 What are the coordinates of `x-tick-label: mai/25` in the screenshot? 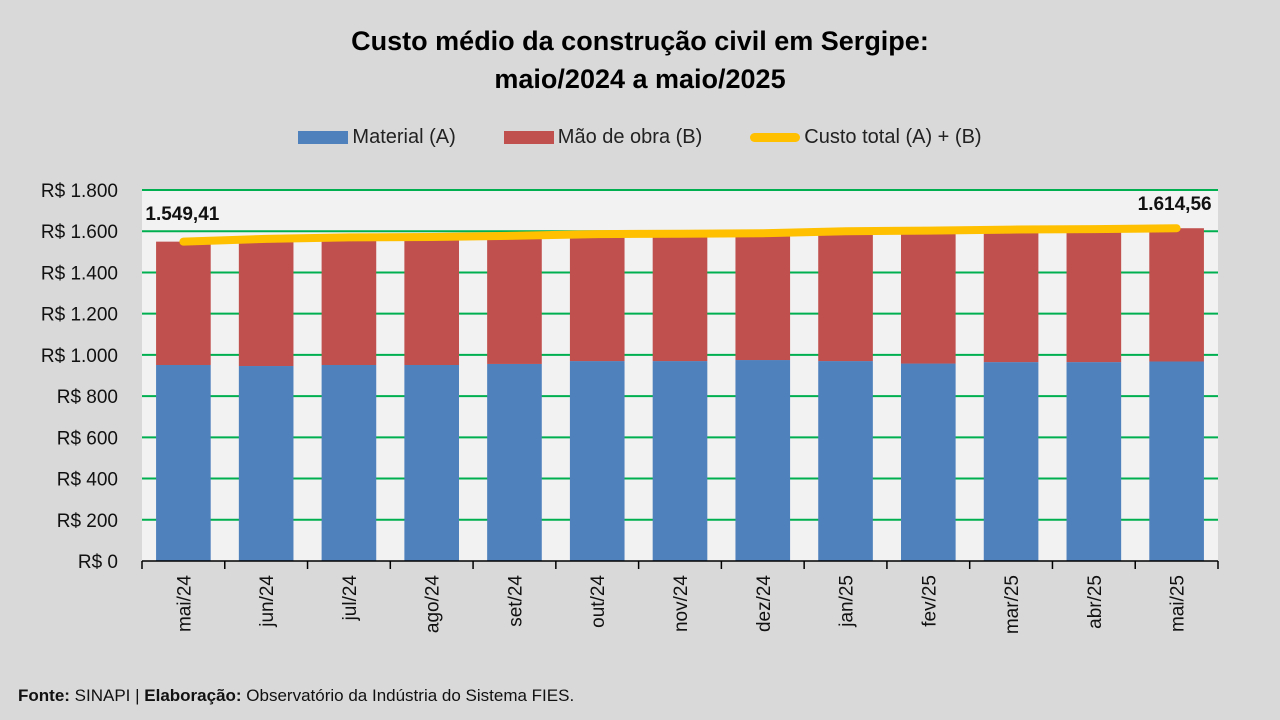 It's located at (1178, 603).